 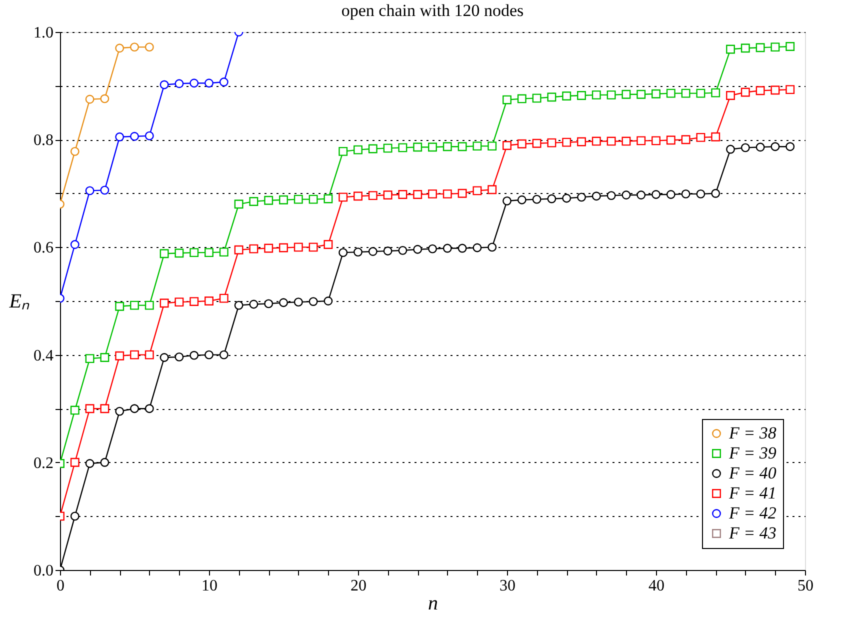 What do you see at coordinates (806, 586) in the screenshot?
I see `x-tick-label: 50` at bounding box center [806, 586].